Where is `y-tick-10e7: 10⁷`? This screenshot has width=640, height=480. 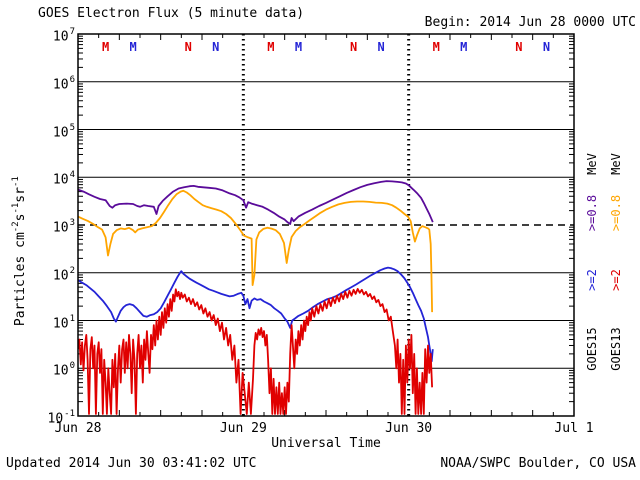 y-tick-10e7: 10⁷ is located at coordinates (63, 36).